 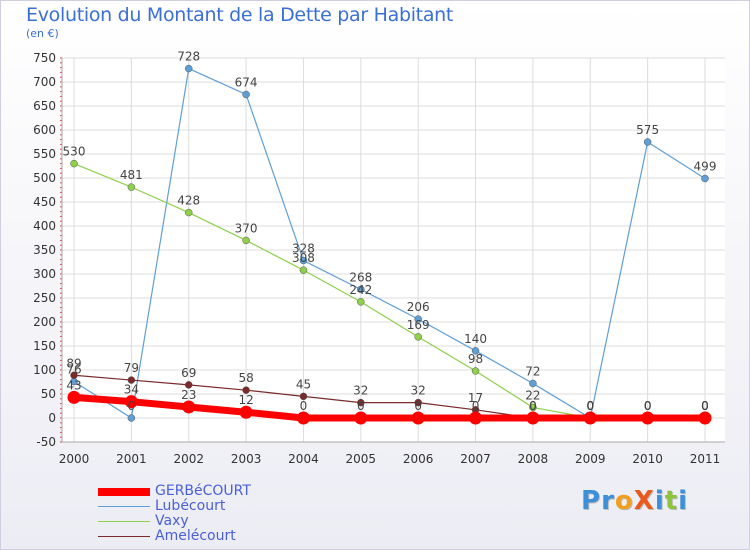 I want to click on legend-swatch-vaxy, so click(x=124, y=521).